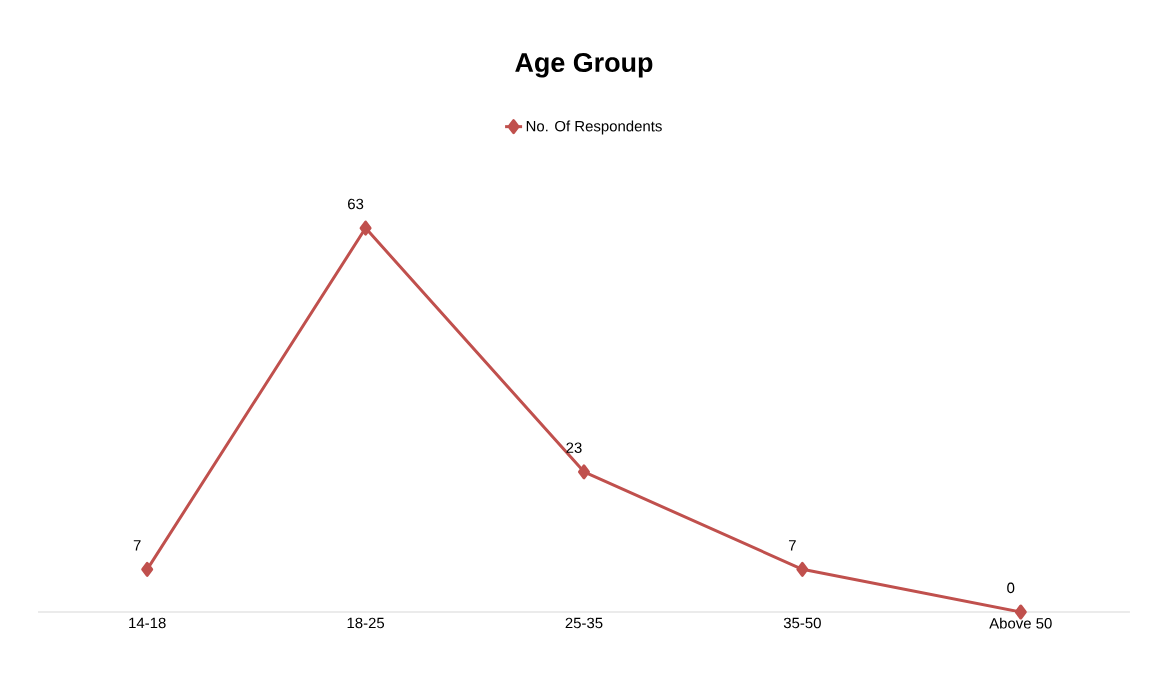 Image resolution: width=1151 pixels, height=674 pixels. What do you see at coordinates (147, 623) in the screenshot?
I see `x-tick-label: 14-18` at bounding box center [147, 623].